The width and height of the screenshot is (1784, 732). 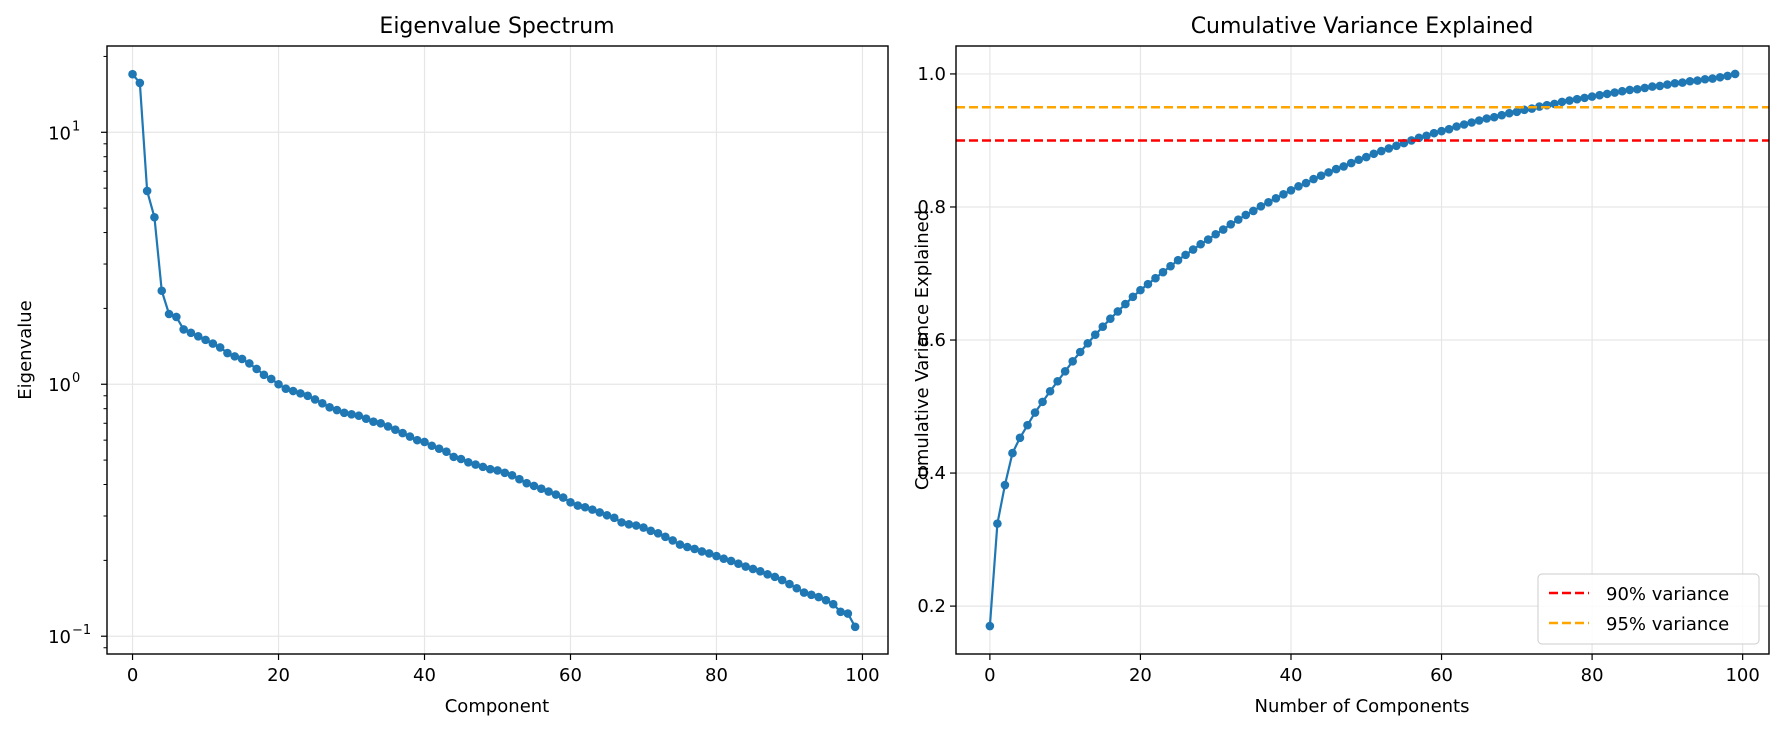 What do you see at coordinates (1362, 706) in the screenshot?
I see `x-axis-label: Number of Components` at bounding box center [1362, 706].